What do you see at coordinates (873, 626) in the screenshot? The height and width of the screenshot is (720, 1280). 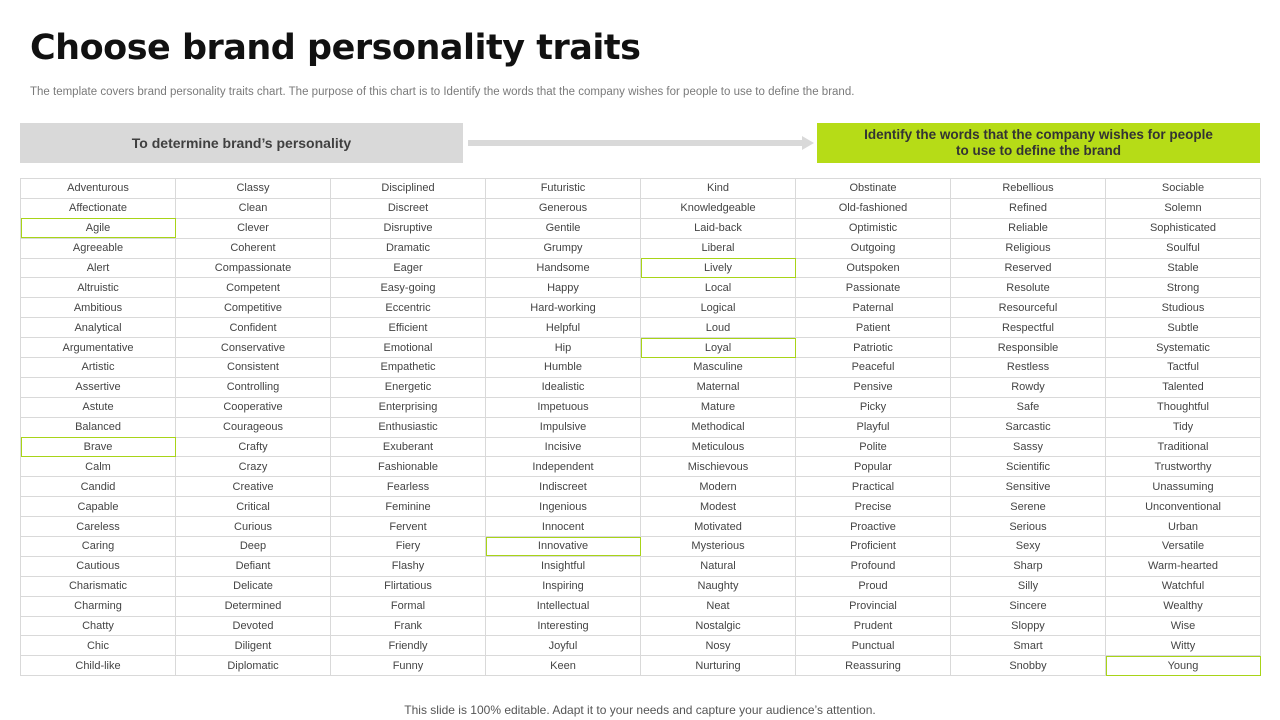 I see `trait-cell: Prudent` at bounding box center [873, 626].